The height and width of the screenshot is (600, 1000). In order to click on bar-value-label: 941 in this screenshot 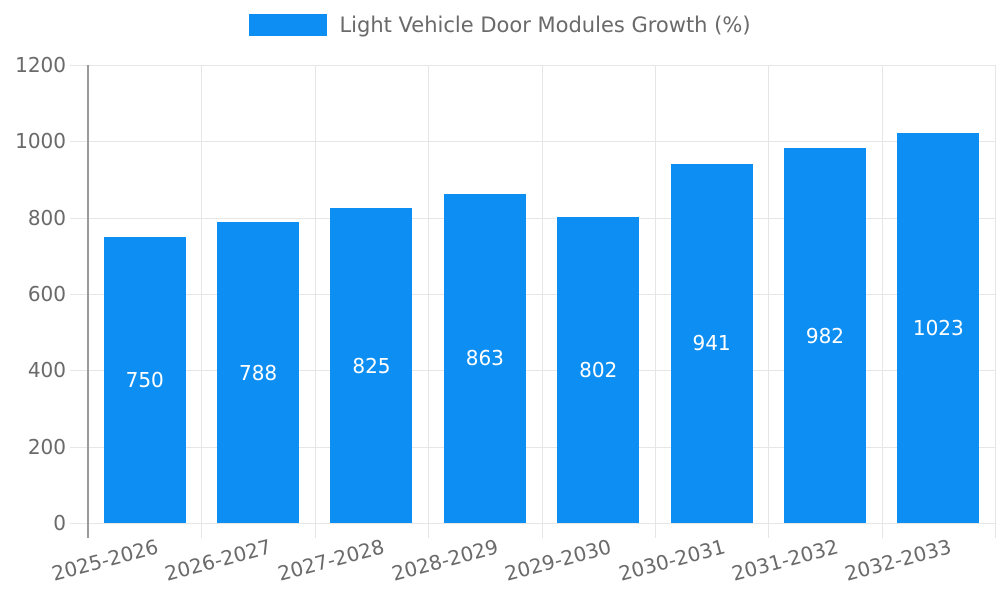, I will do `click(711, 343)`.